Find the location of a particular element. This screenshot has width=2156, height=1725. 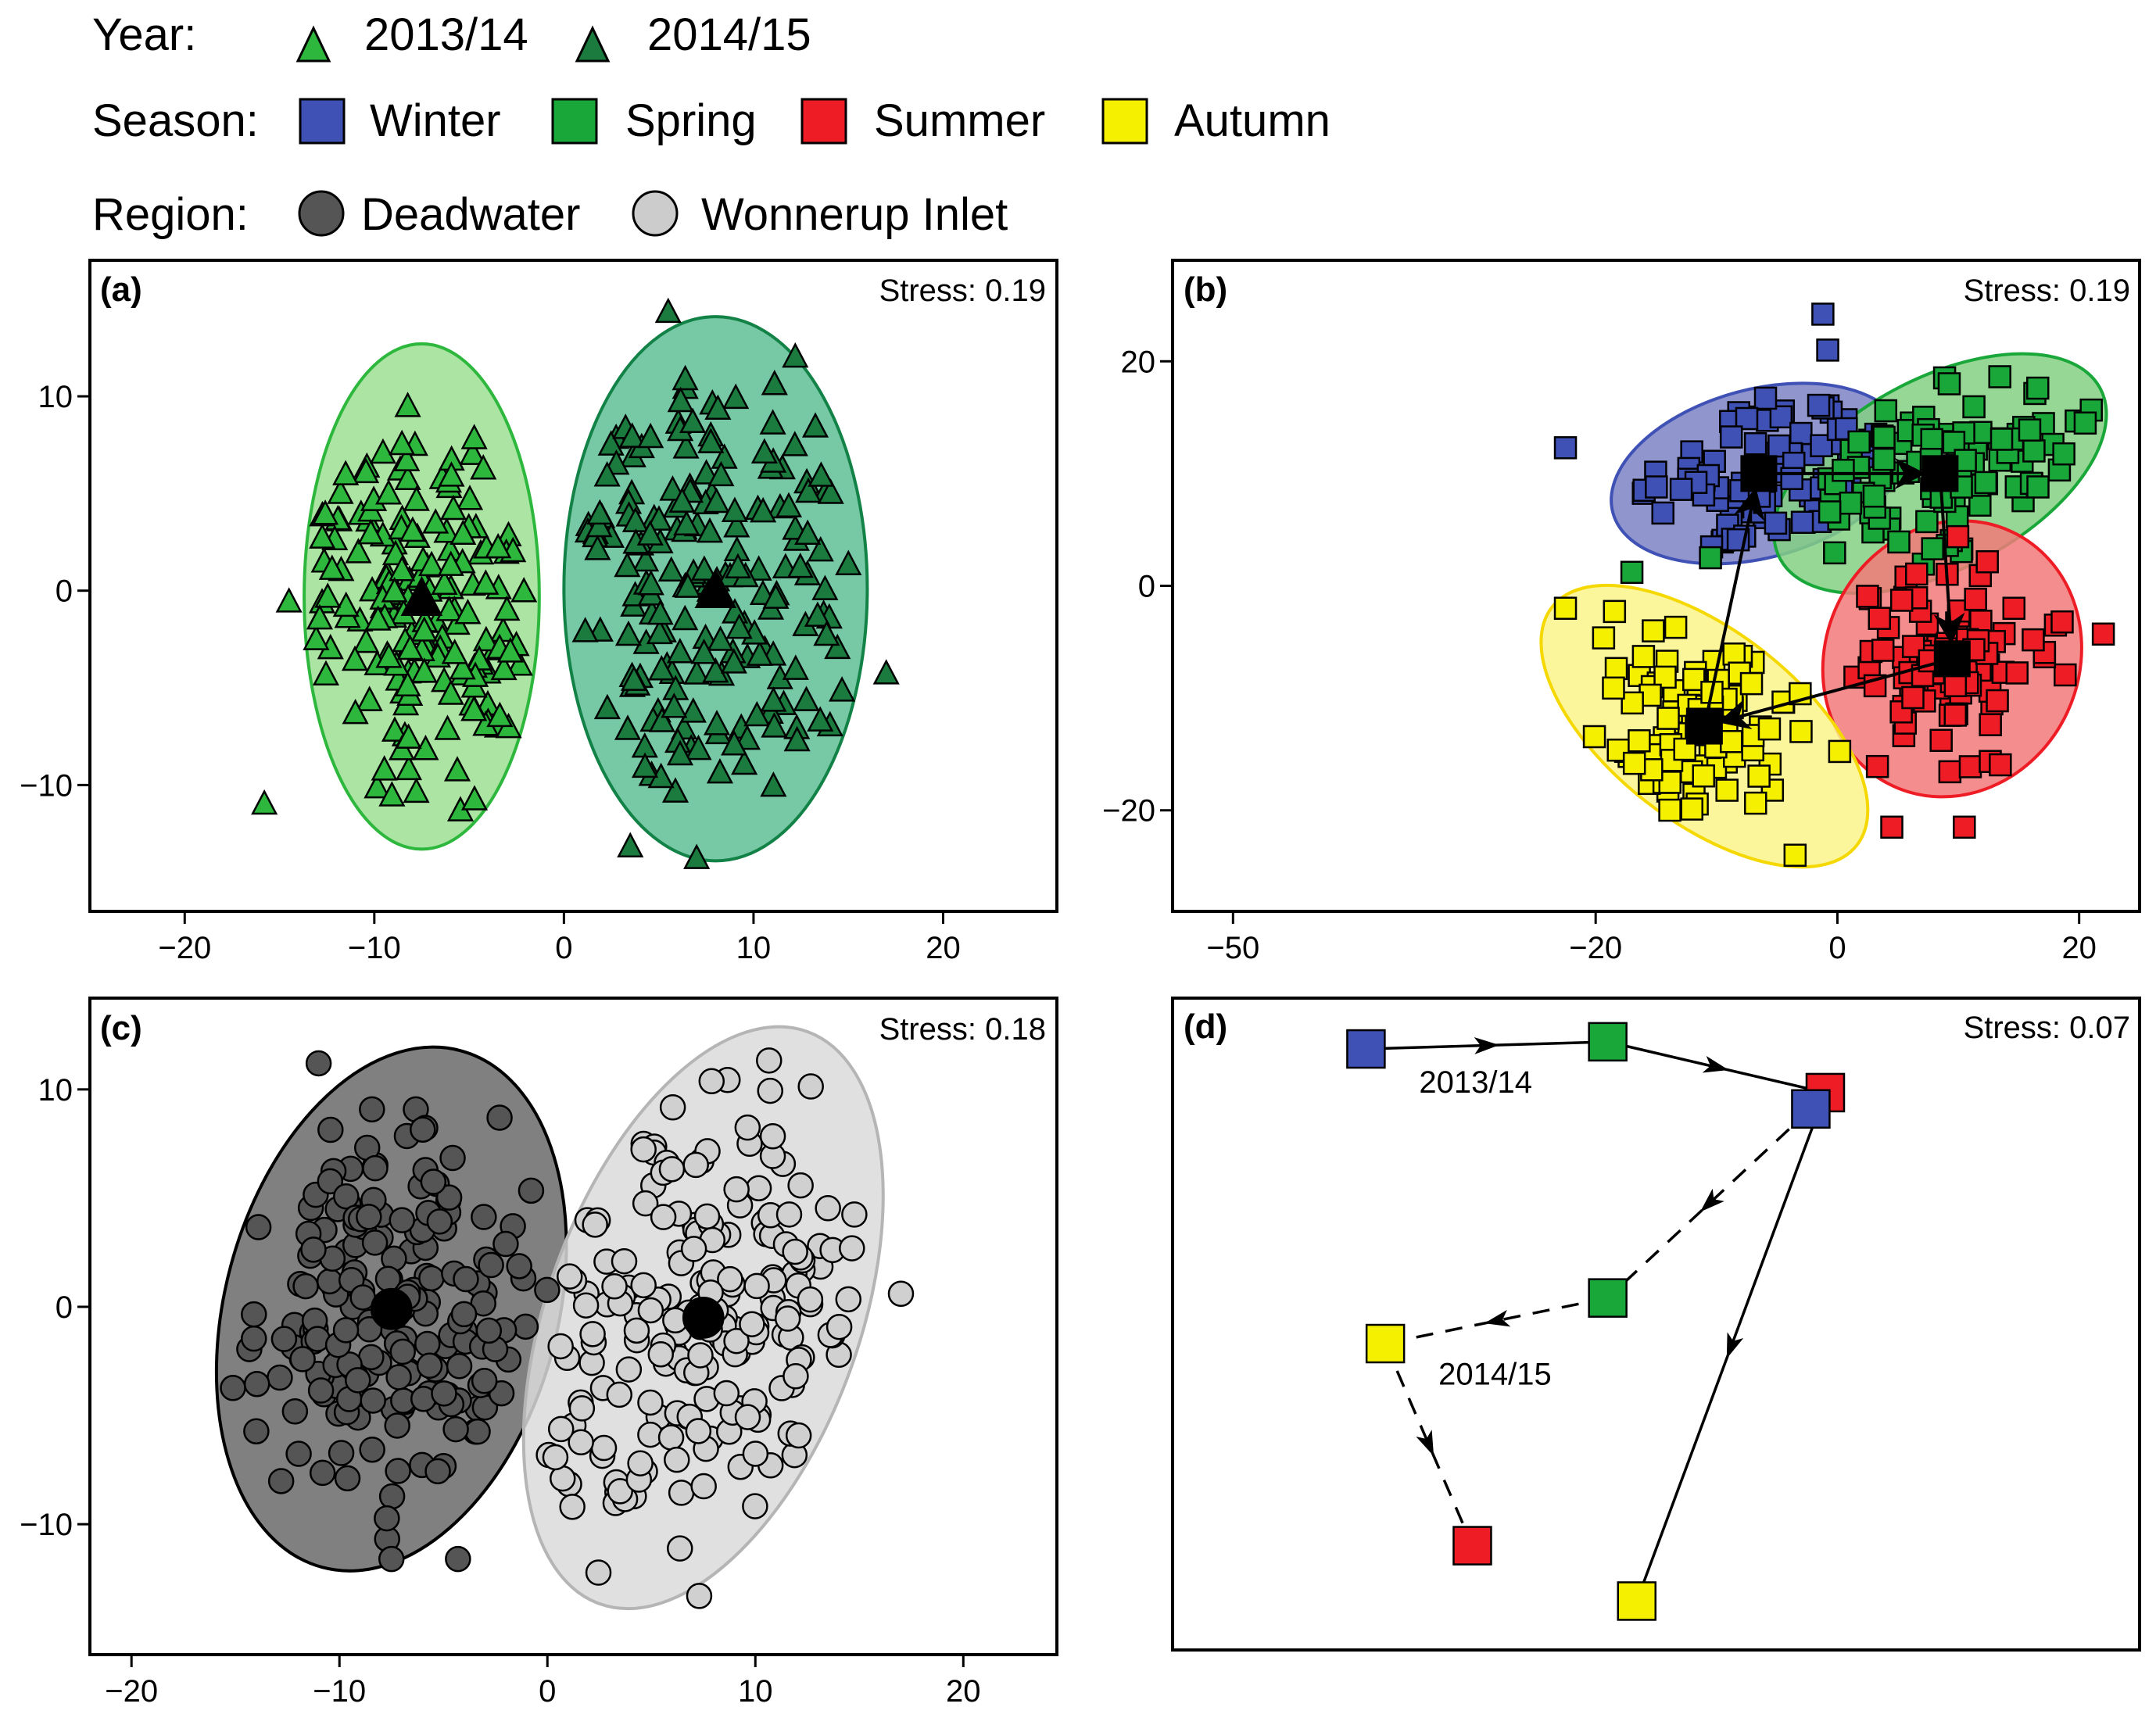

panel-c-label: (c) is located at coordinates (121, 1028).